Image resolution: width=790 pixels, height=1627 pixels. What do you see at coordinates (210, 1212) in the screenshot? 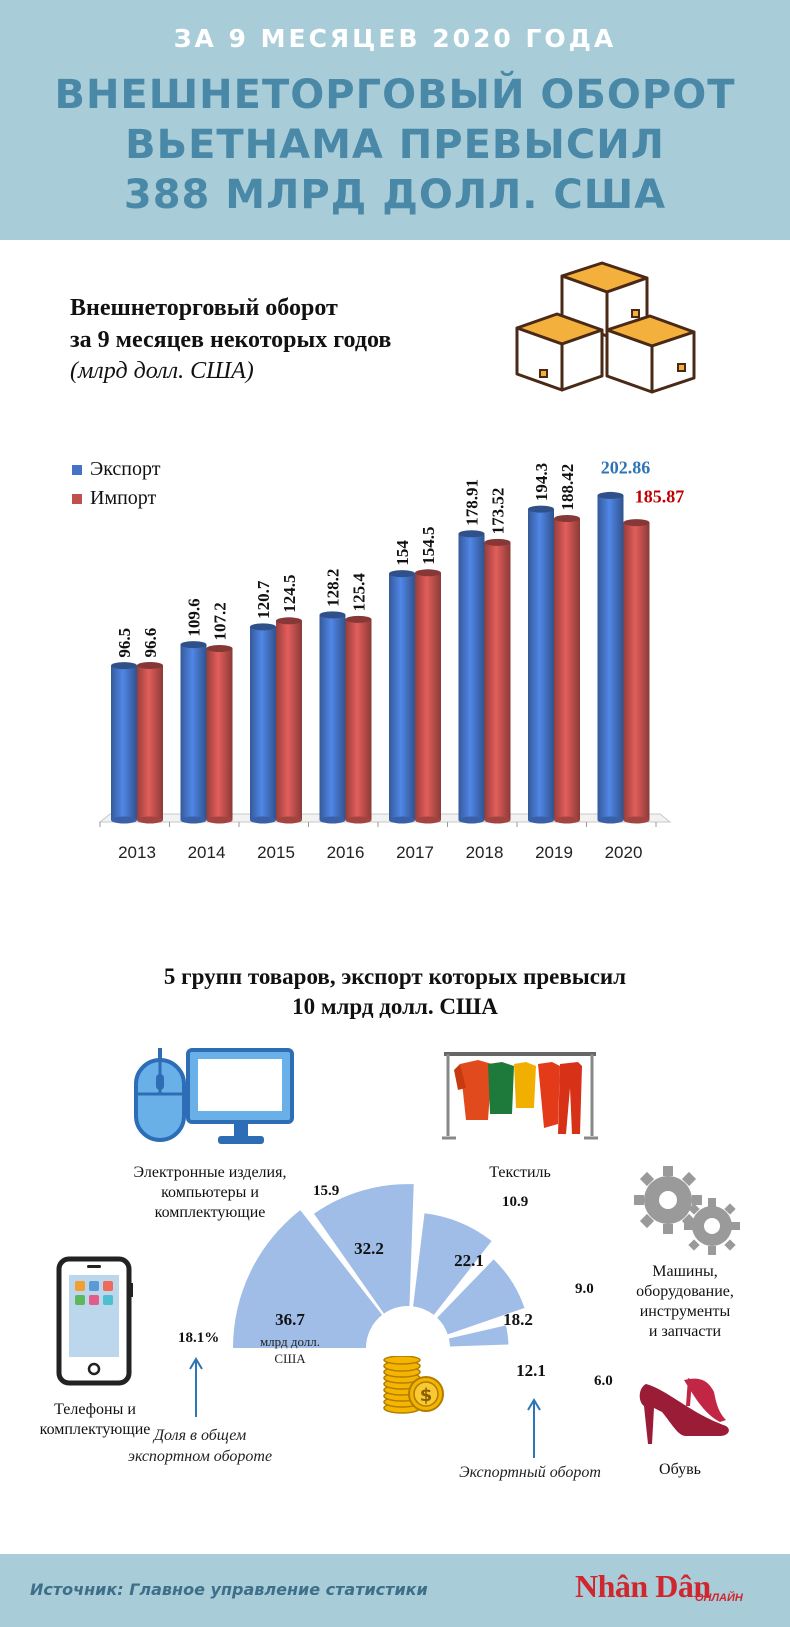
I see `label-line: комплектующие` at bounding box center [210, 1212].